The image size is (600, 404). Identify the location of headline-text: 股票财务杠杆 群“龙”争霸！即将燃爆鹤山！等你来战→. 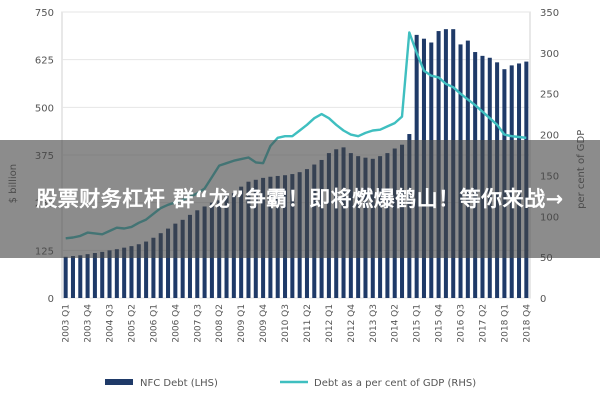
(300, 199).